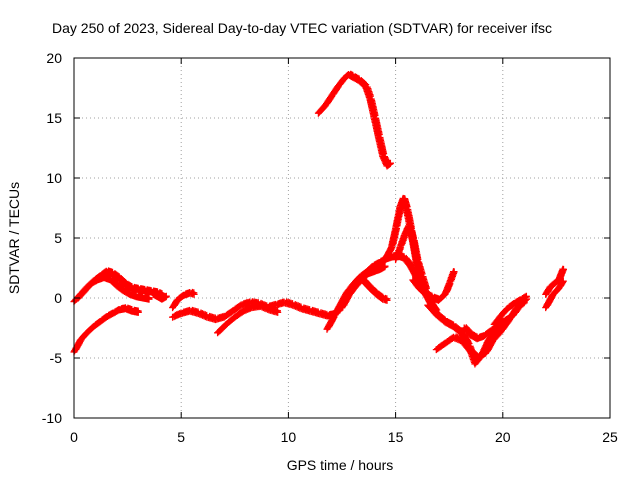 The width and height of the screenshot is (640, 480). I want to click on x-tick-label: 0, so click(74, 437).